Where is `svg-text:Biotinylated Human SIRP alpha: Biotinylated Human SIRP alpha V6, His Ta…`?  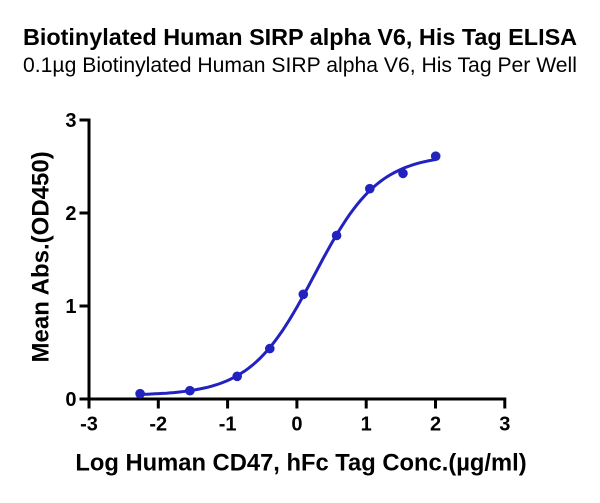 svg-text:Biotinylated Human SIRP alpha: Biotinylated Human SIRP alpha V6, His Ta… is located at coordinates (300, 37).